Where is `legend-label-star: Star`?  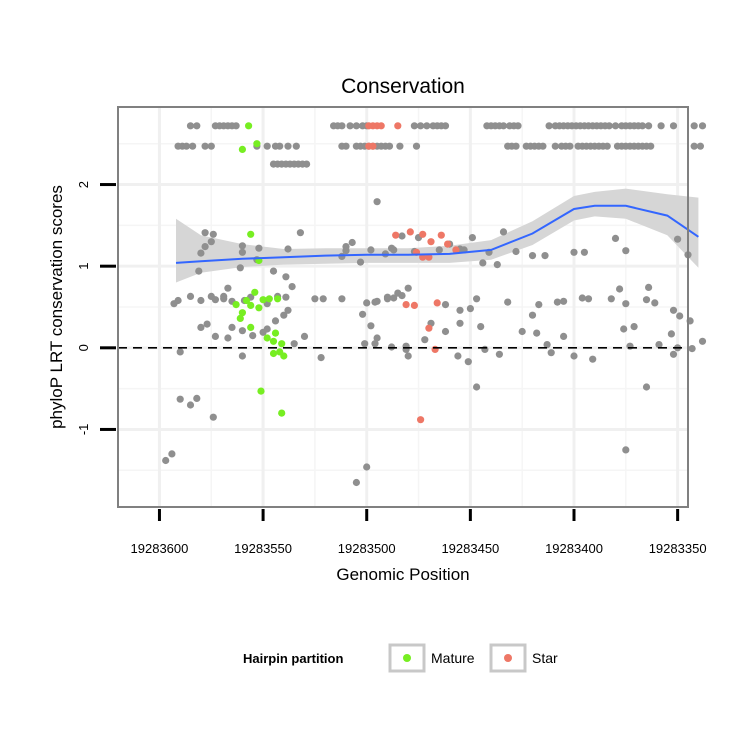 legend-label-star: Star is located at coordinates (545, 658).